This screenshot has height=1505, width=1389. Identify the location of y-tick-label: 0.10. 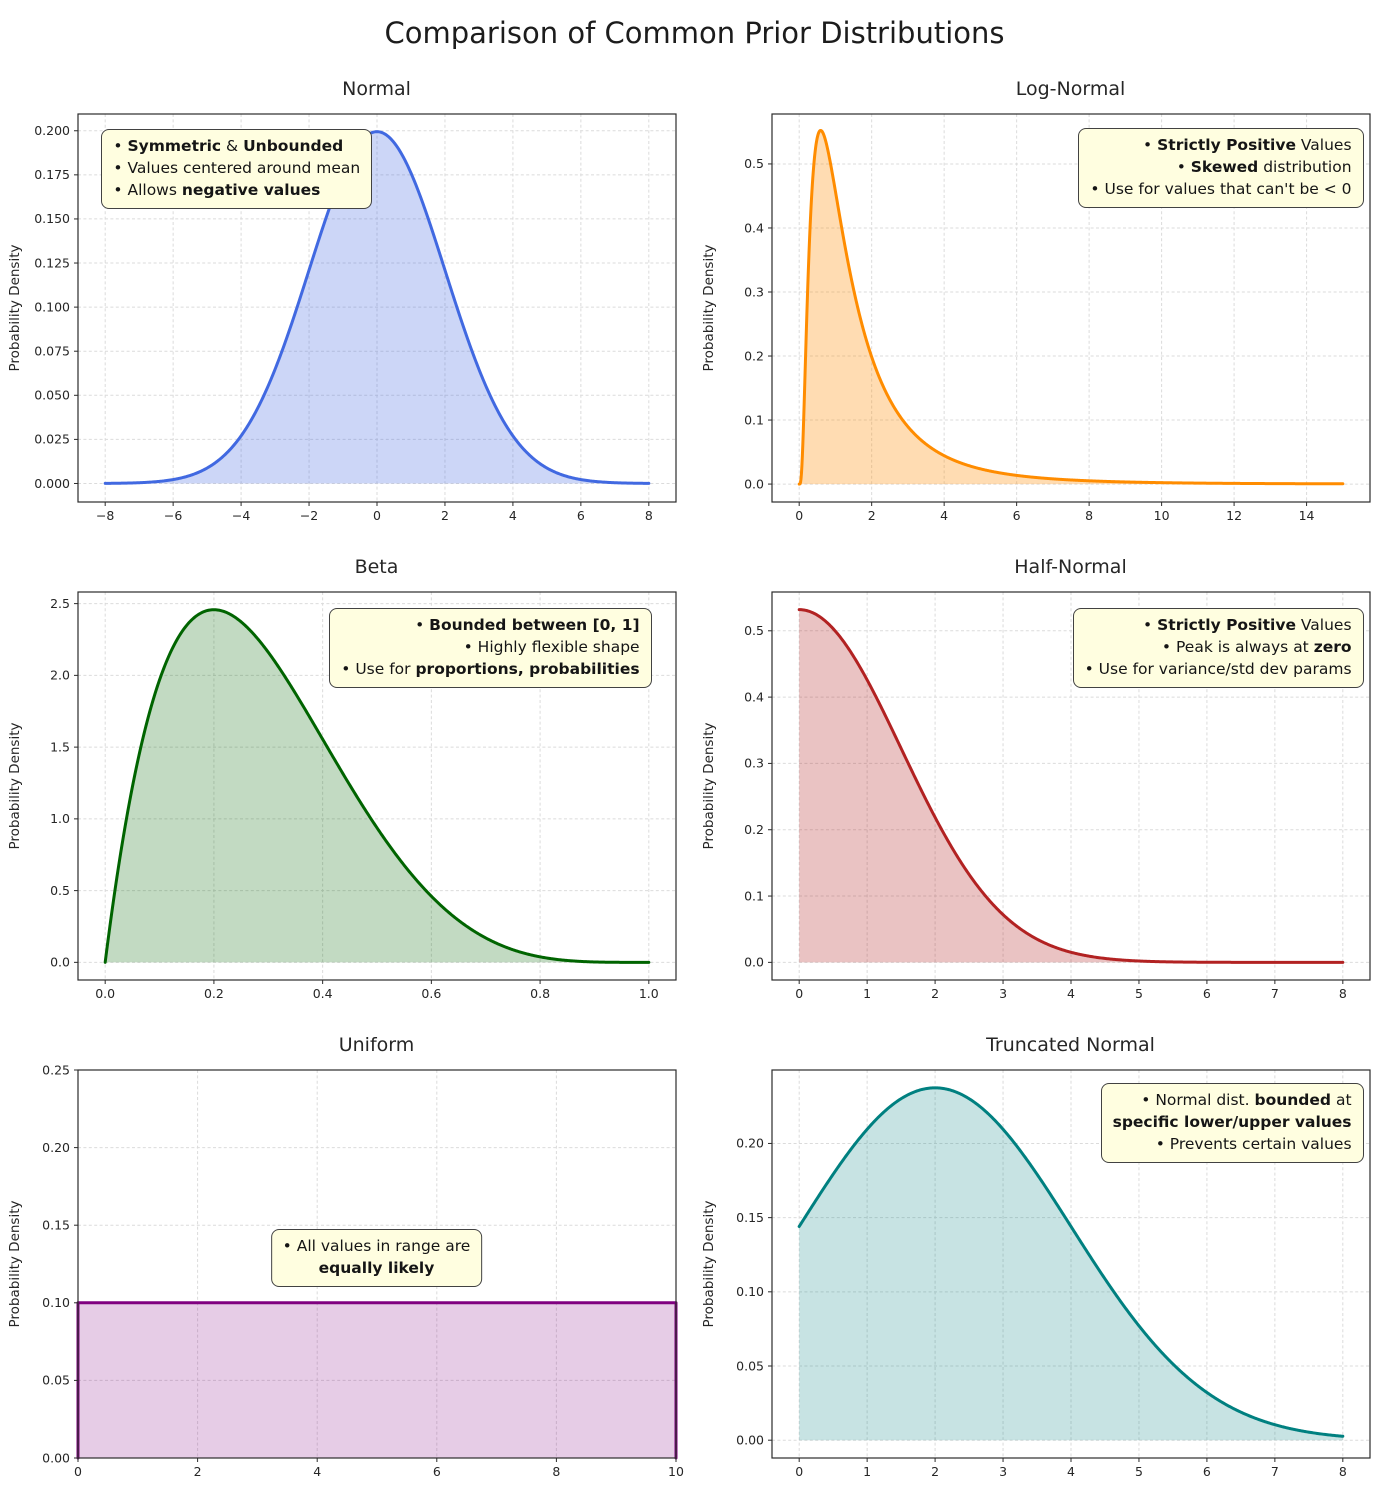
(750, 1291).